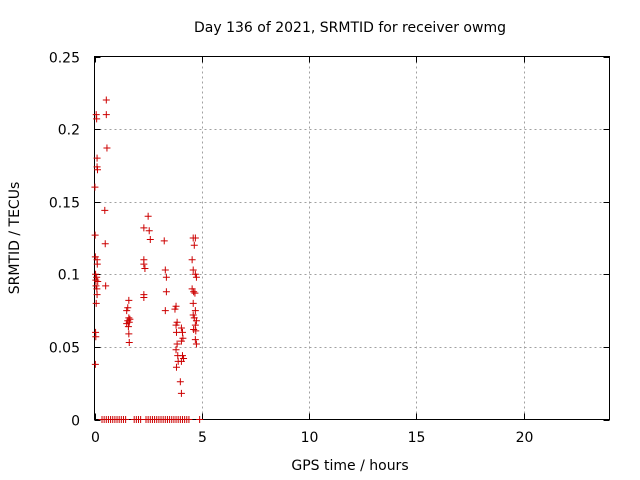 Image resolution: width=640 pixels, height=480 pixels. I want to click on y-tick-label: 0, so click(75, 422).